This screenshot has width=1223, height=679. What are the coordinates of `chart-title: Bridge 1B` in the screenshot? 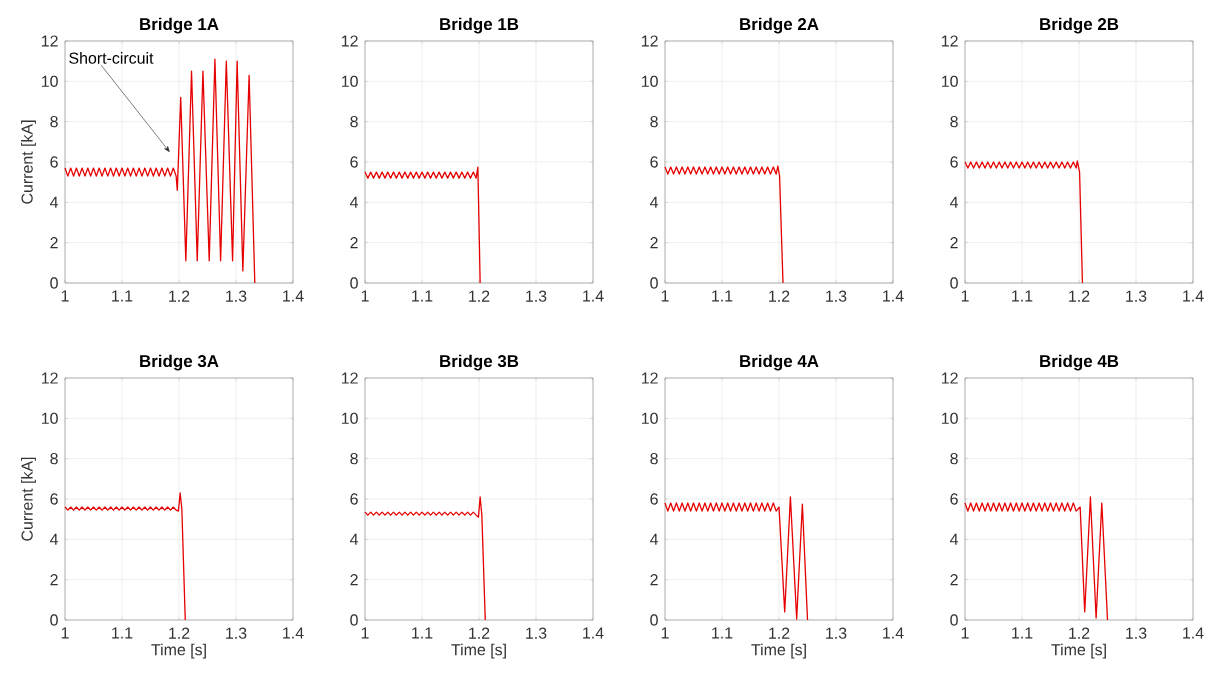 It's located at (479, 25).